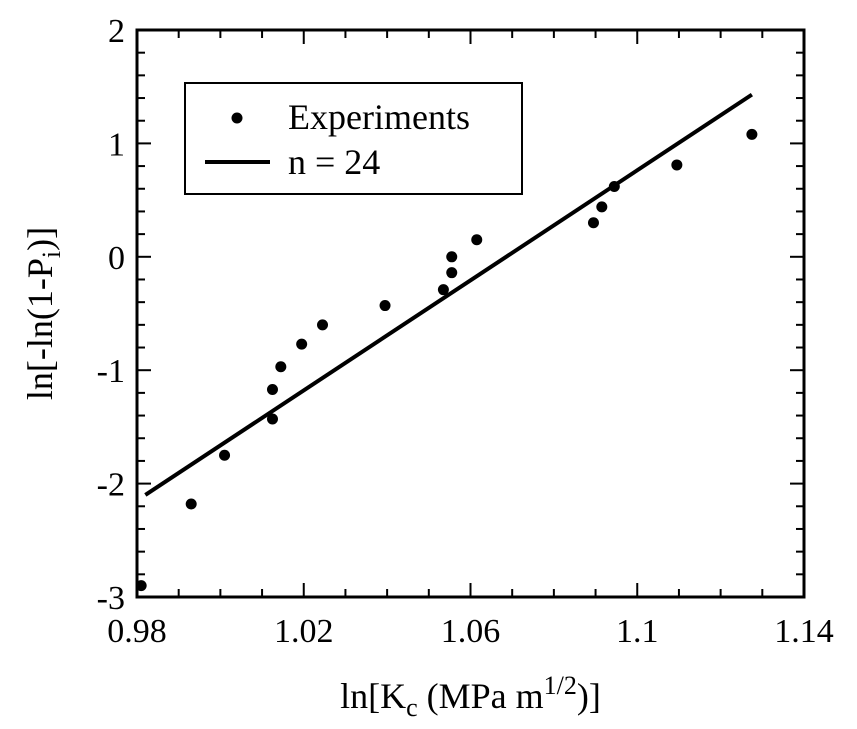 This screenshot has width=857, height=729. What do you see at coordinates (589, 696) in the screenshot?
I see `x-axis-title-end: )]` at bounding box center [589, 696].